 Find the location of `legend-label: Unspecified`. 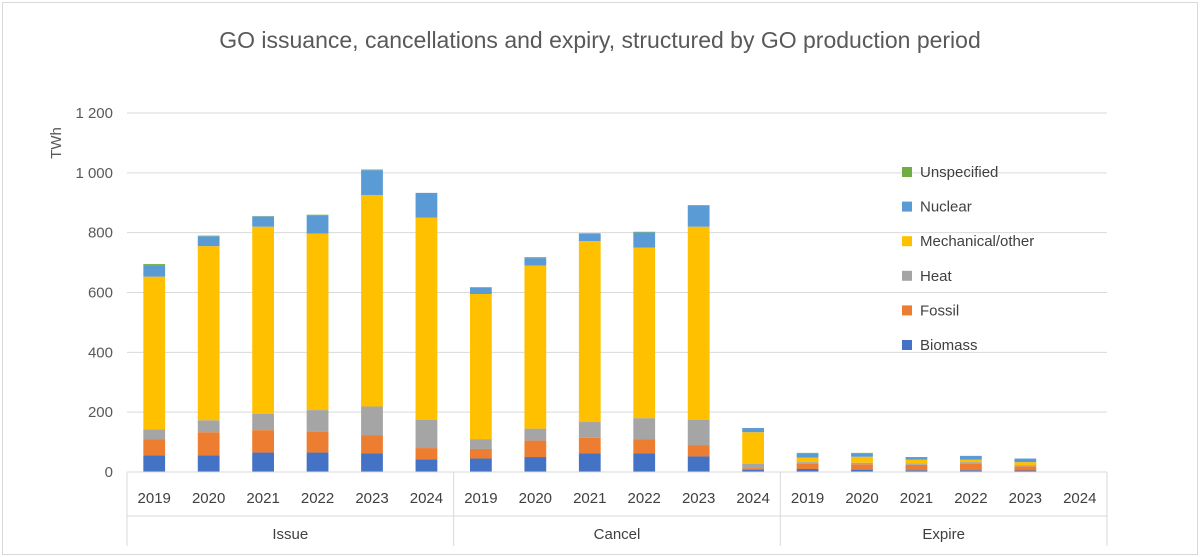

legend-label: Unspecified is located at coordinates (959, 172).